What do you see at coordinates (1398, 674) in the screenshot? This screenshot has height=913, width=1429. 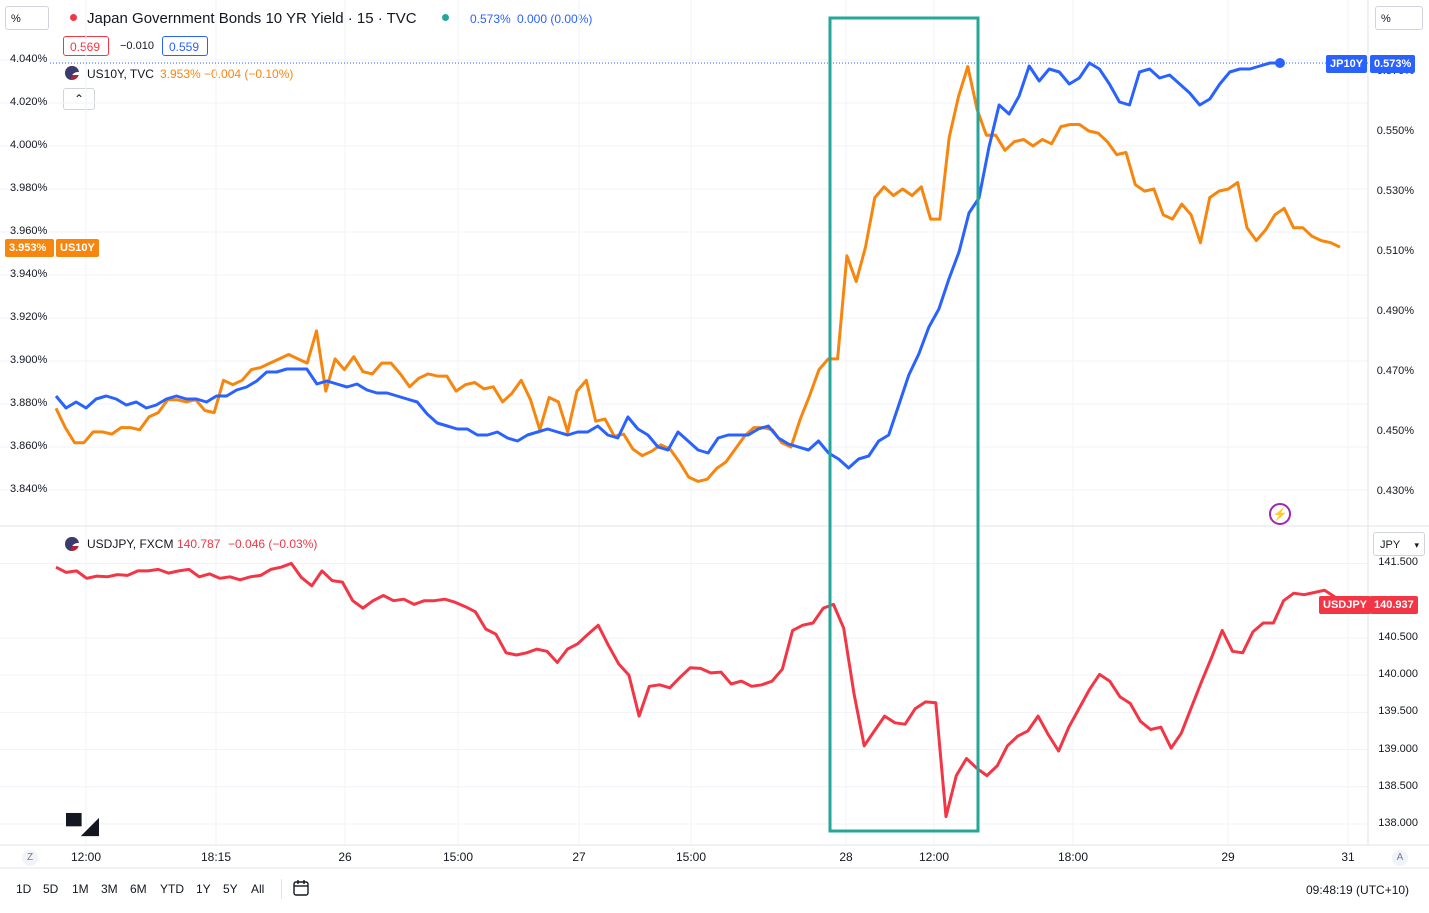 I see `usdjpy-axis-tick-label: 140.000` at bounding box center [1398, 674].